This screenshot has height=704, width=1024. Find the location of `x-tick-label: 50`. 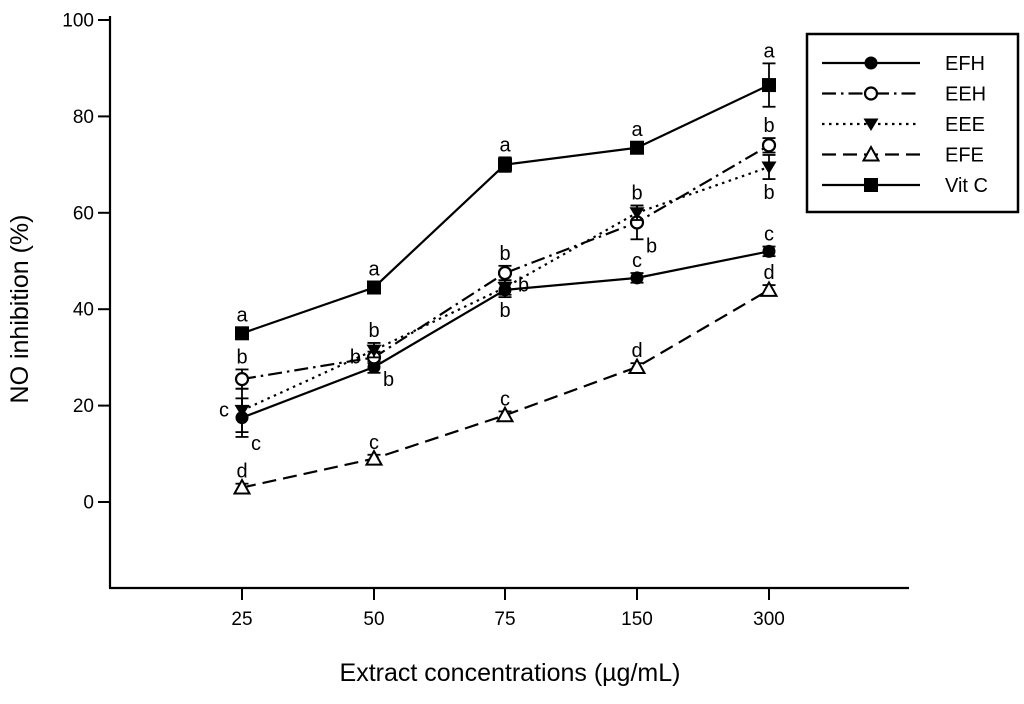

x-tick-label: 50 is located at coordinates (373, 619).